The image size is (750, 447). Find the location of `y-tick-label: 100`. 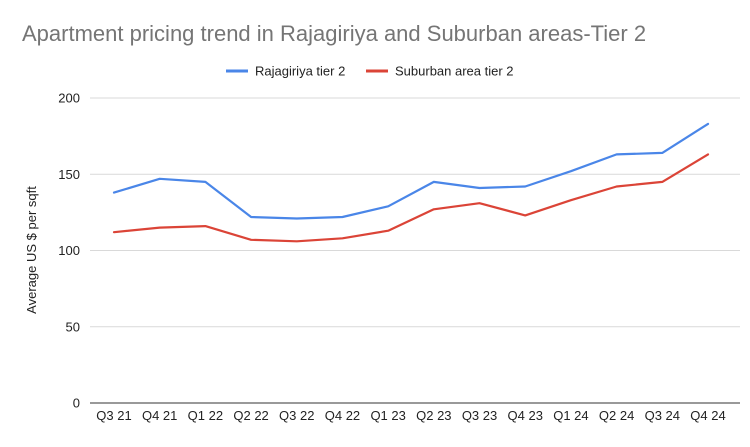

y-tick-label: 100 is located at coordinates (69, 250).